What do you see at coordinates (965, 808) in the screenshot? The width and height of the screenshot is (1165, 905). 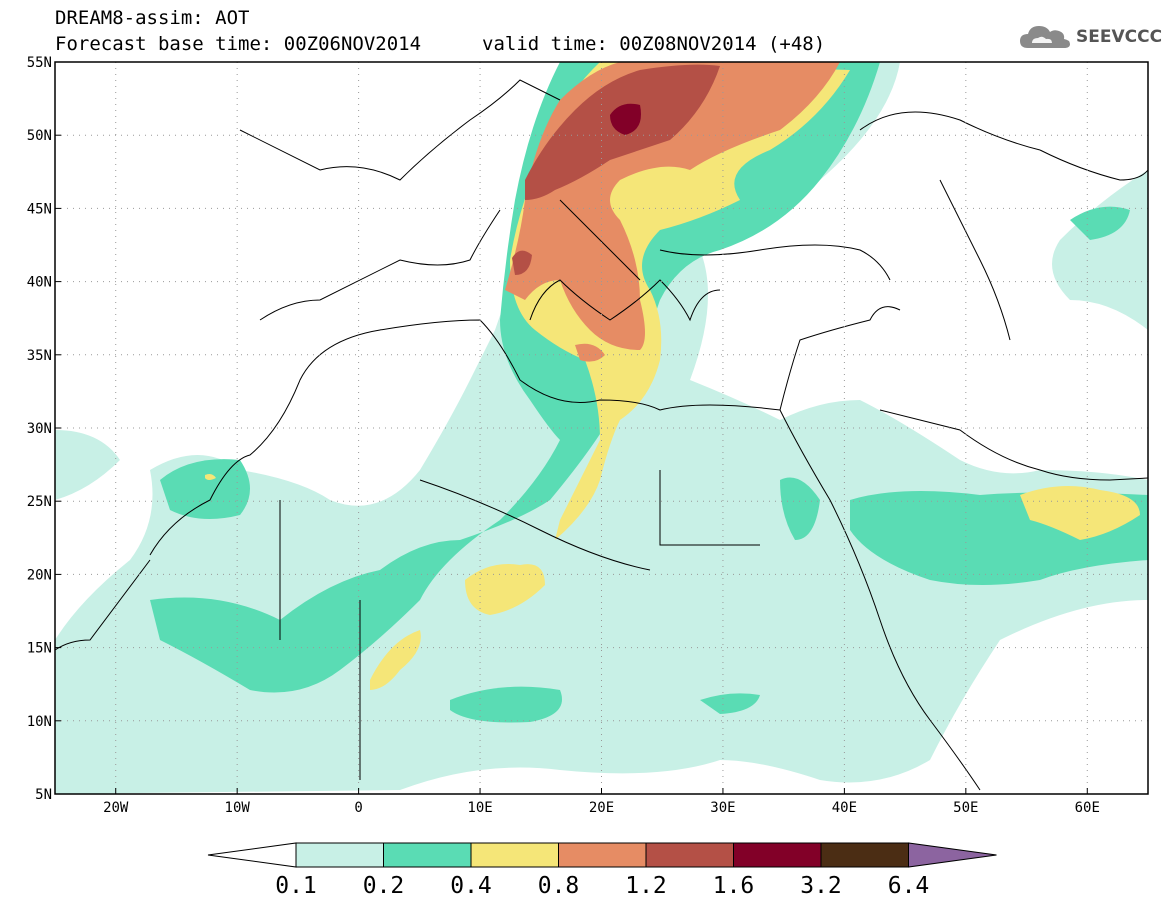 I see `lon-label: 50E` at bounding box center [965, 808].